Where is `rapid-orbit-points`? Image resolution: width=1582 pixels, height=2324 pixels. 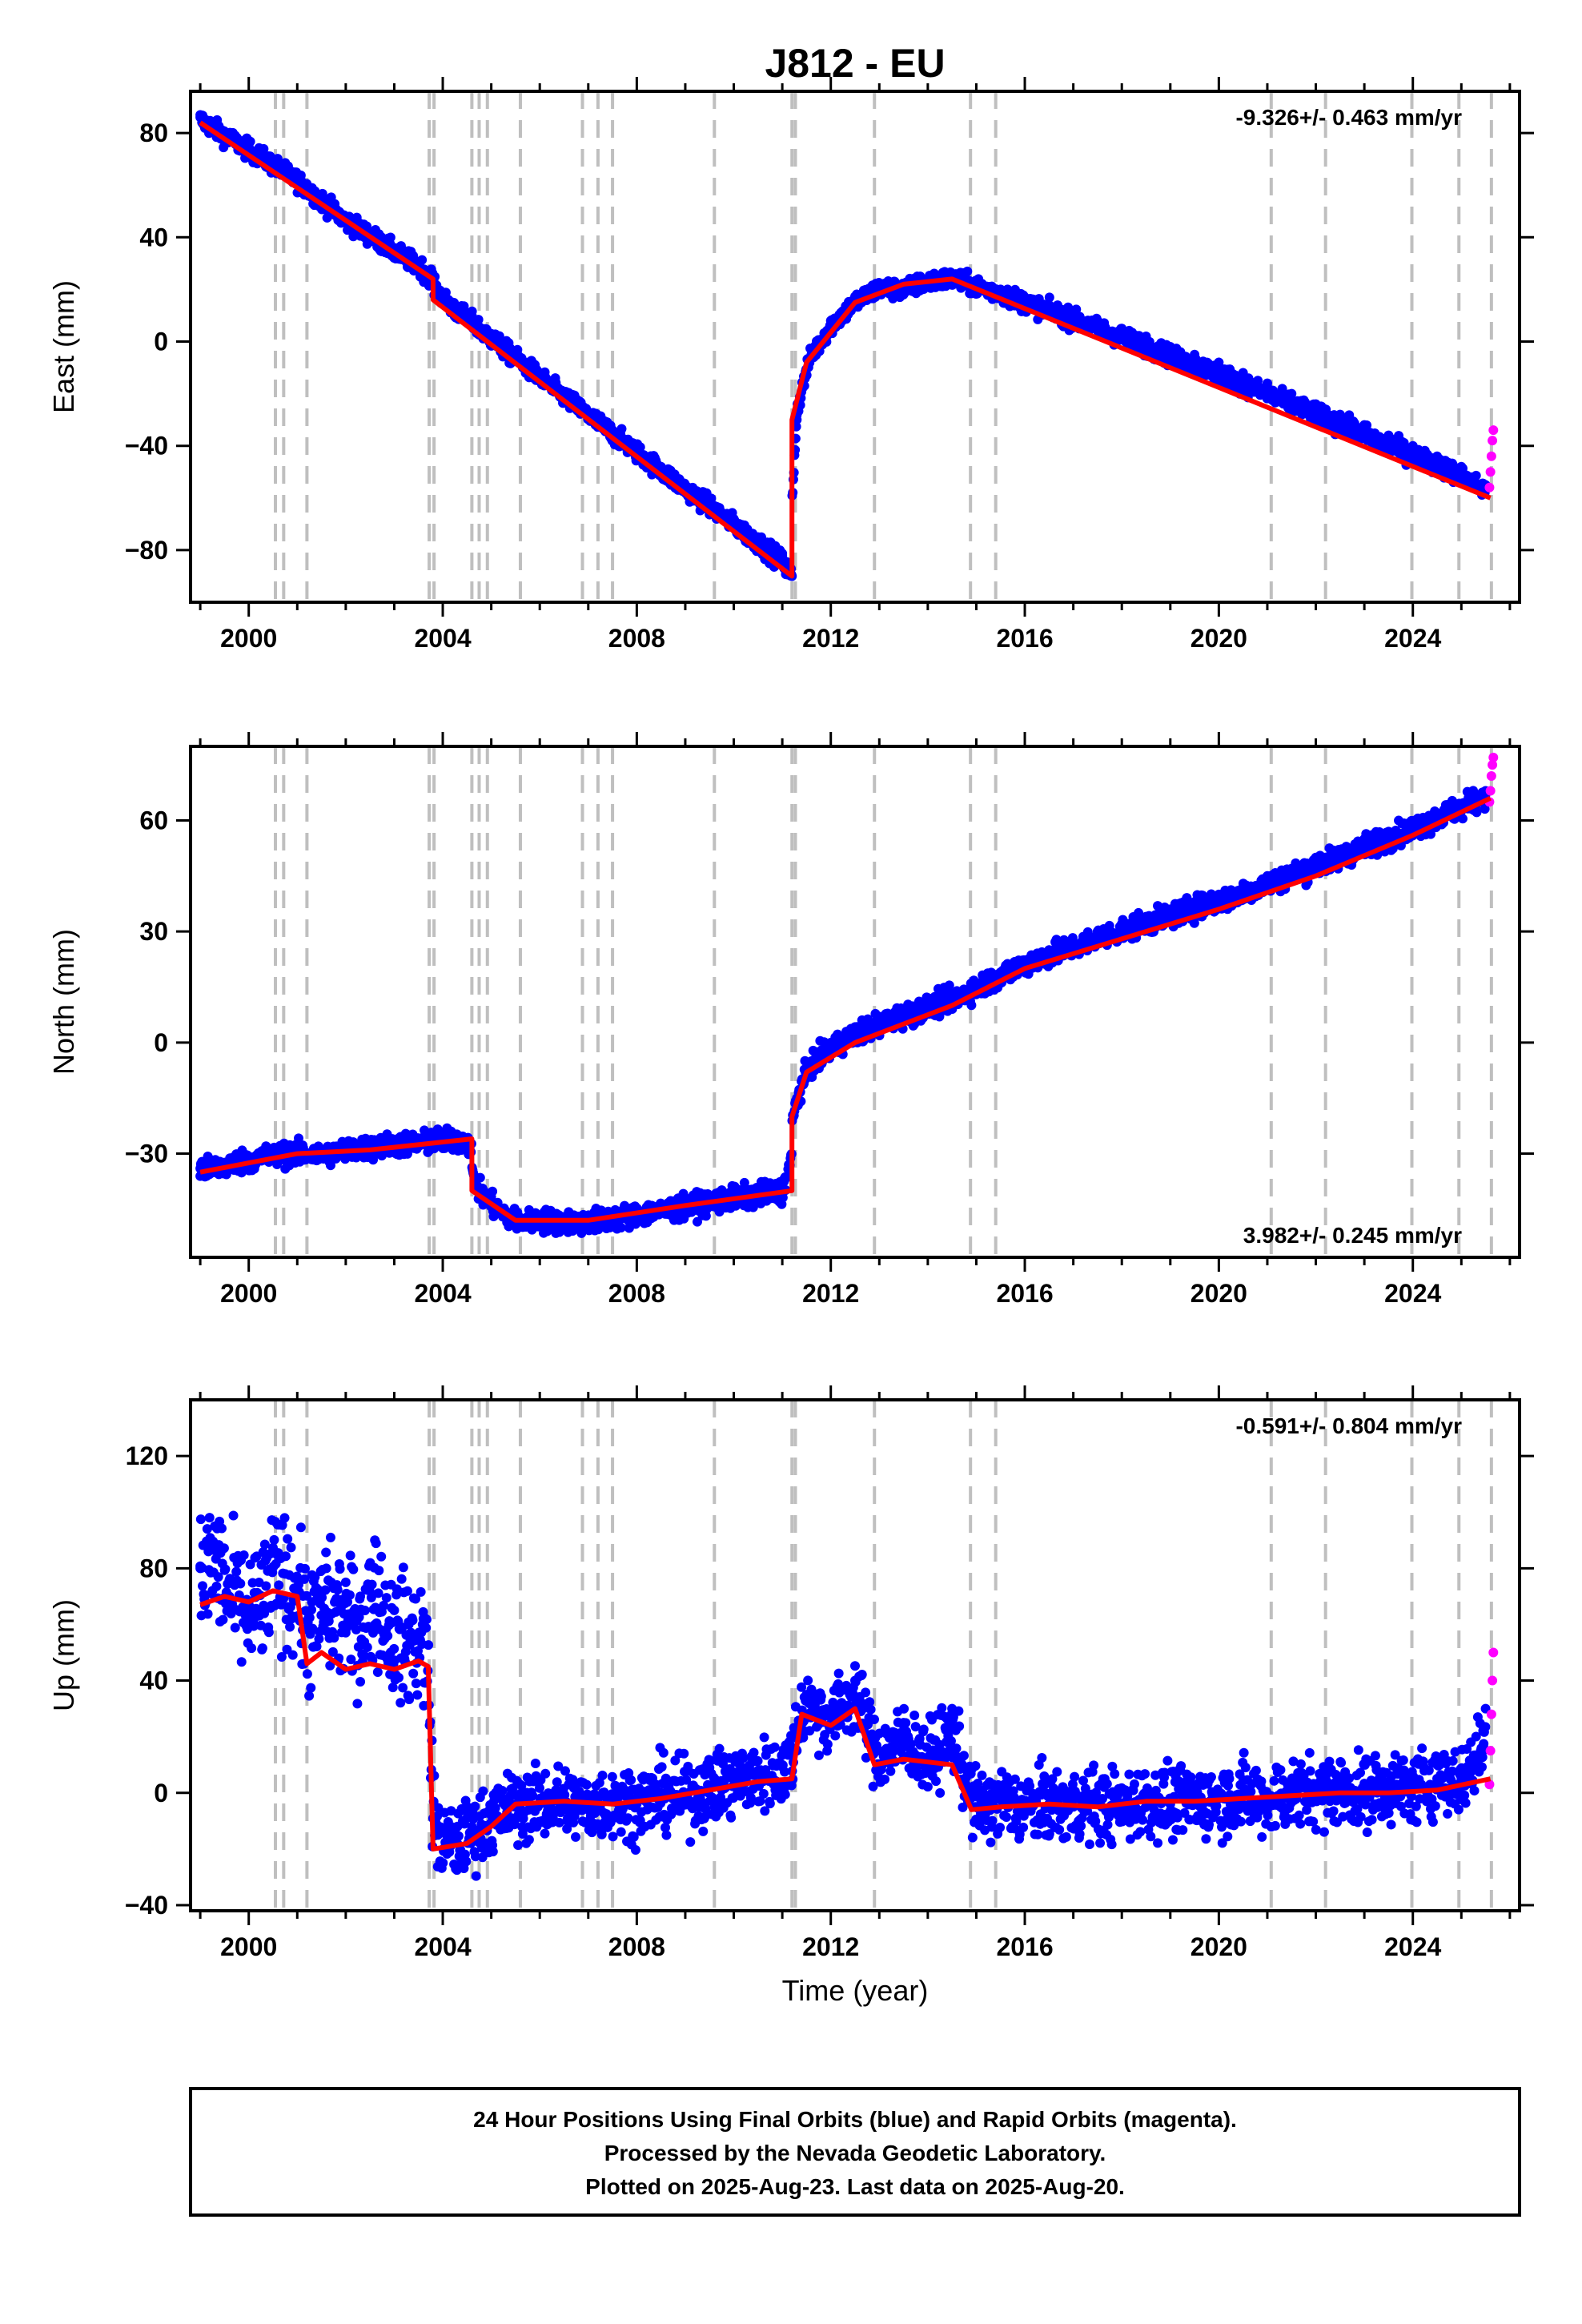
rapid-orbit-points is located at coordinates (1491, 779).